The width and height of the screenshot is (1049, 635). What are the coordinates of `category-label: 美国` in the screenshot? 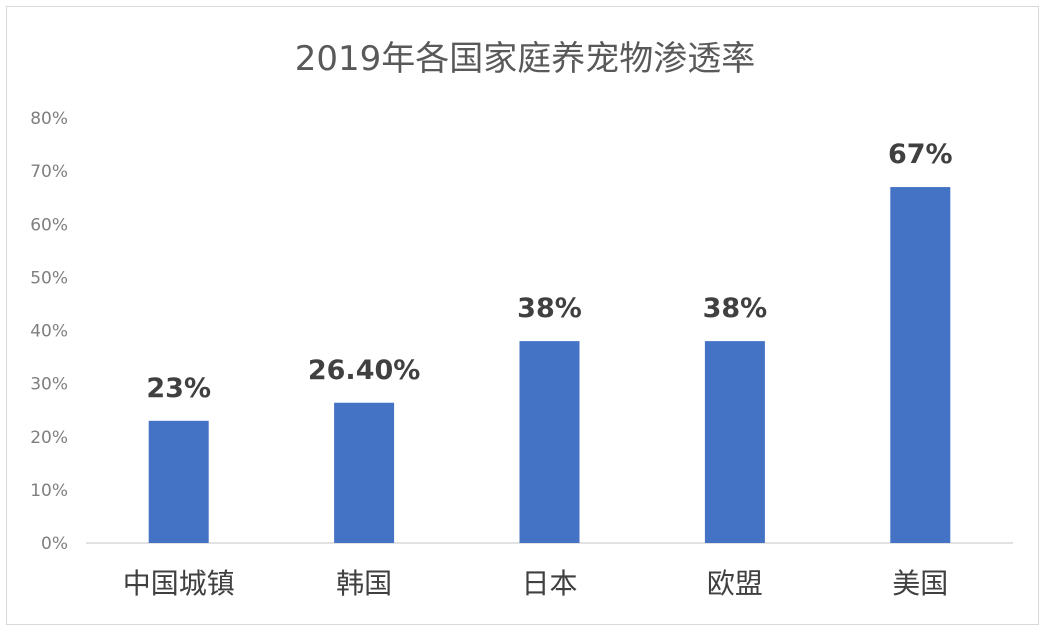 It's located at (920, 583).